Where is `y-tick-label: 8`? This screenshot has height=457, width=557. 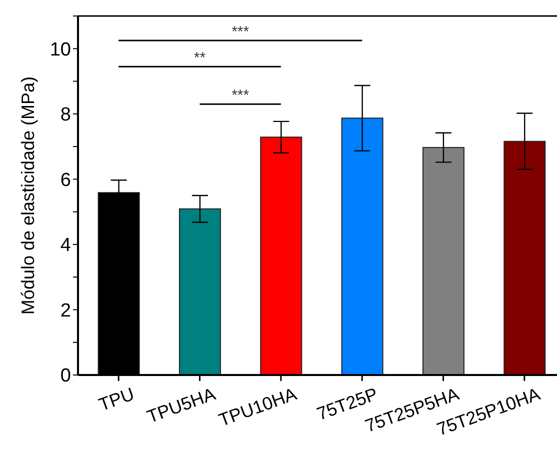 y-tick-label: 8 is located at coordinates (65, 115).